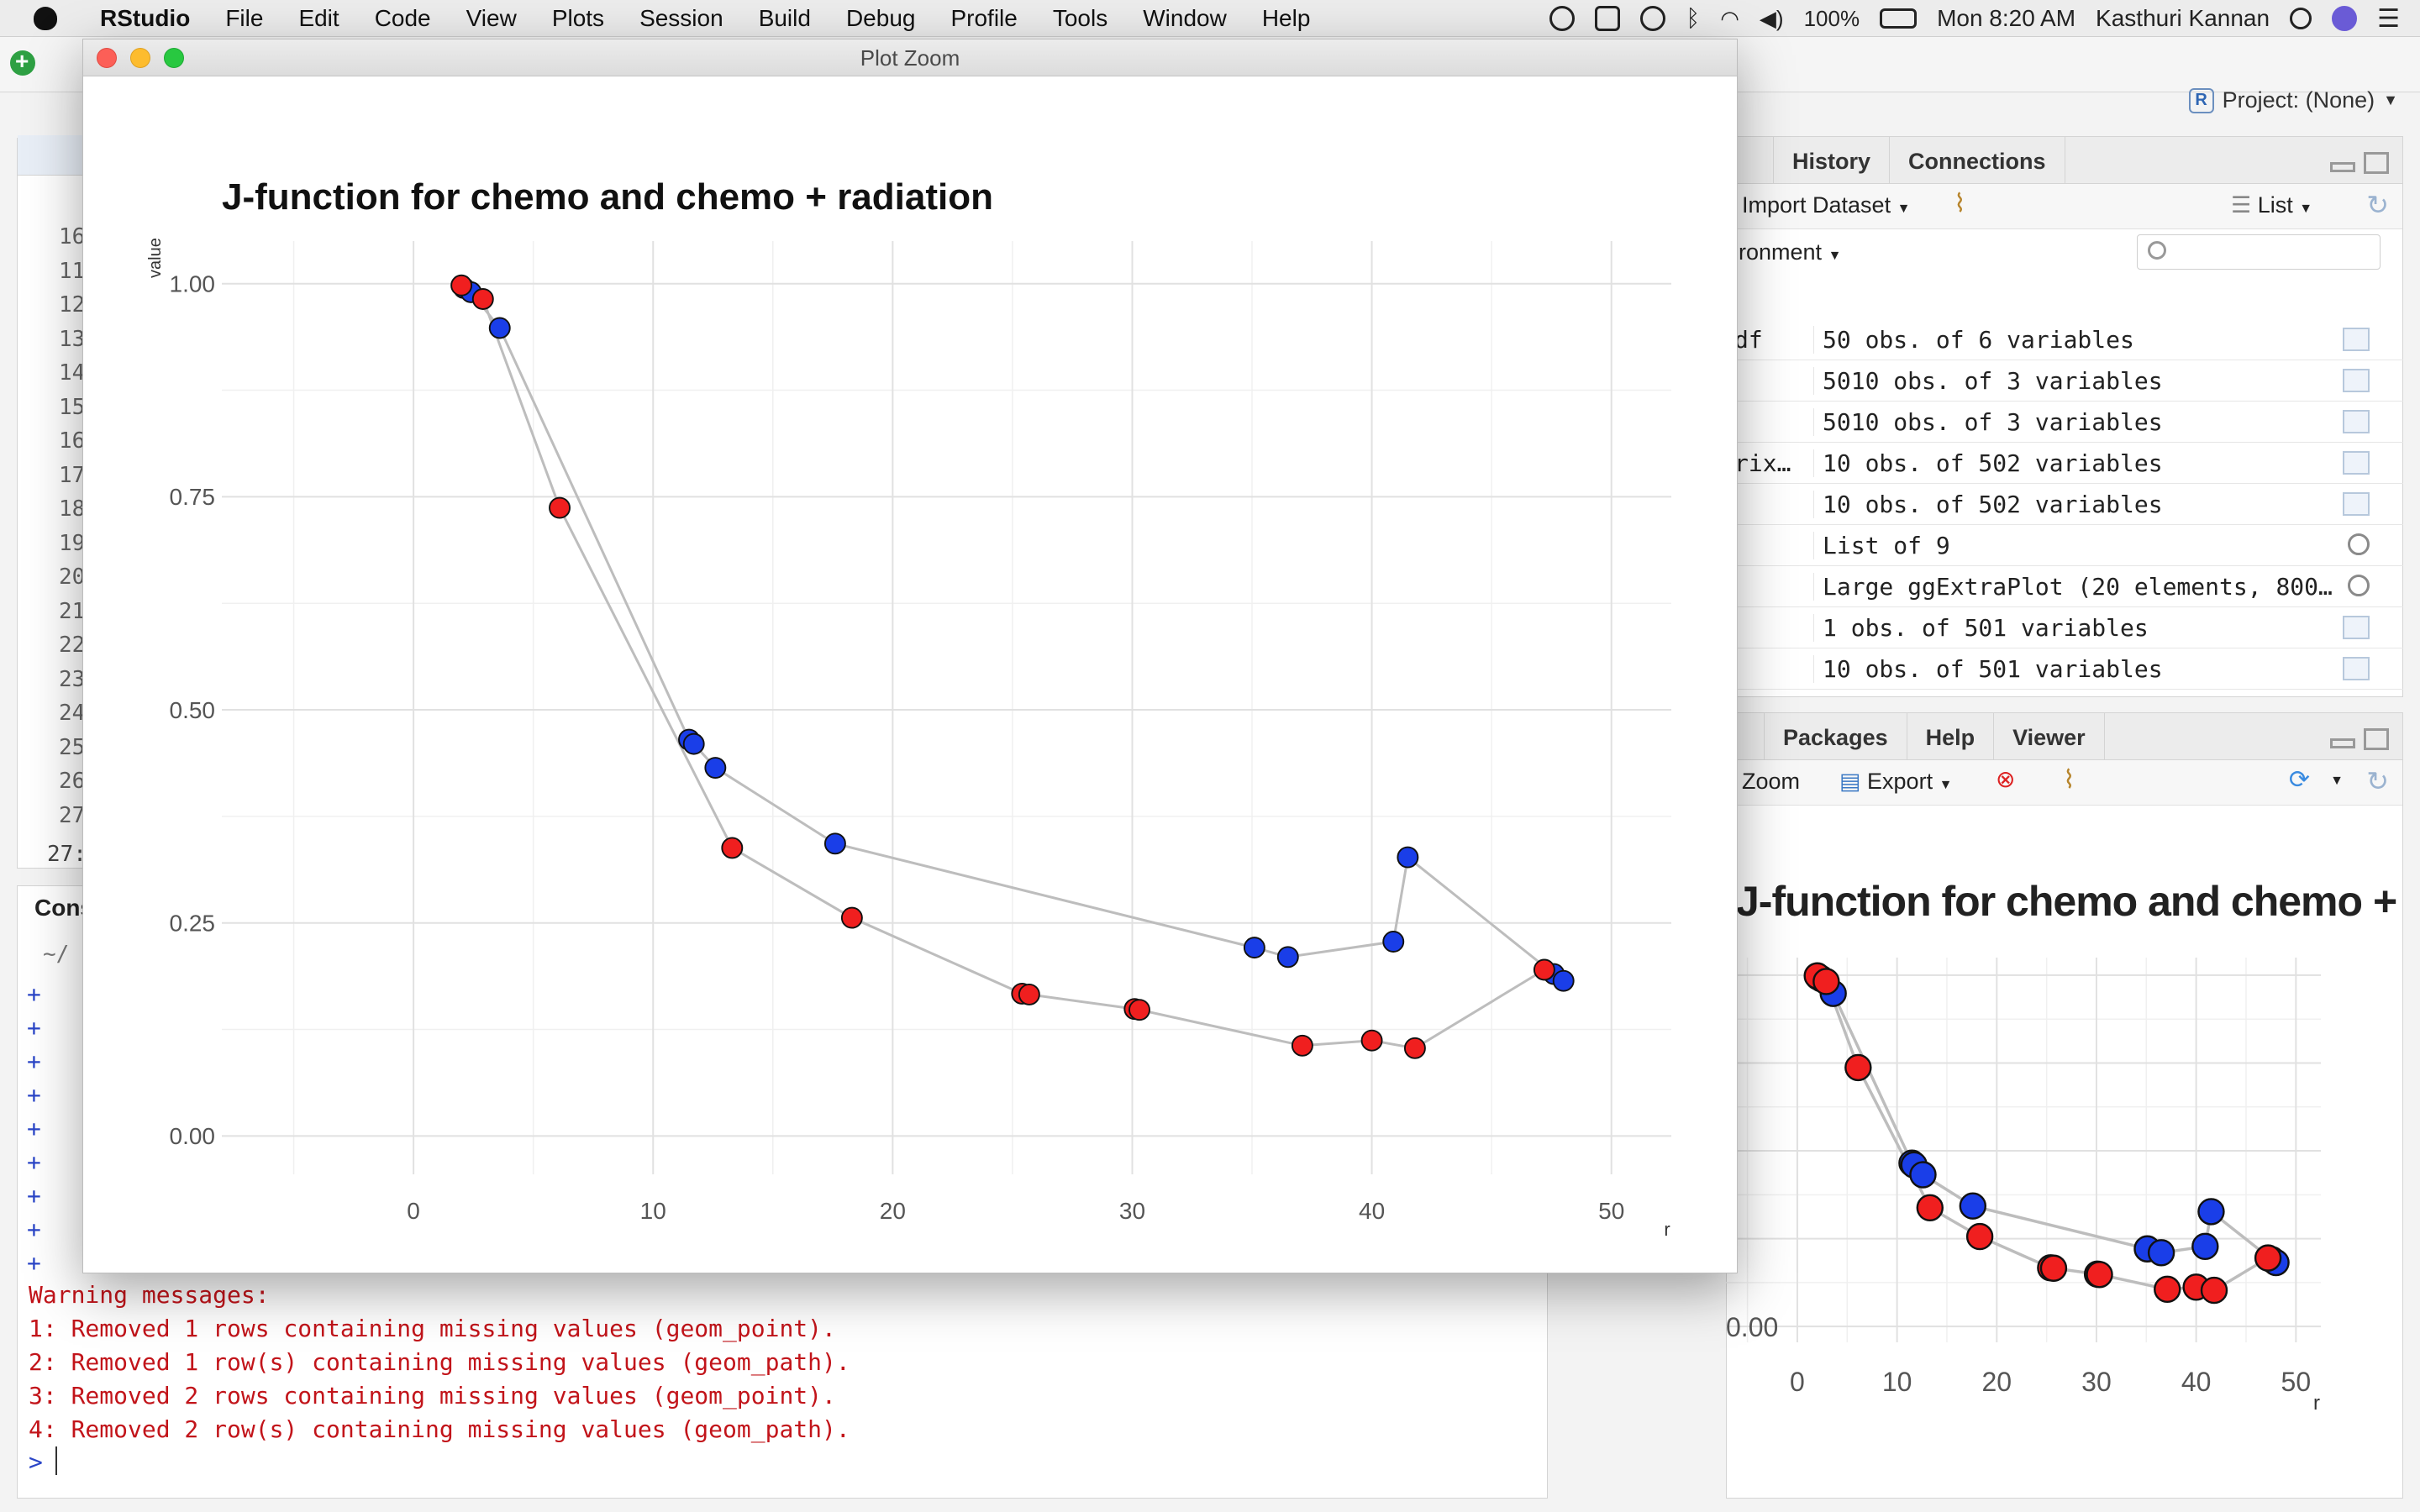 This screenshot has width=2420, height=1512. Describe the element at coordinates (1746, 736) in the screenshot. I see `tab-plots` at that location.